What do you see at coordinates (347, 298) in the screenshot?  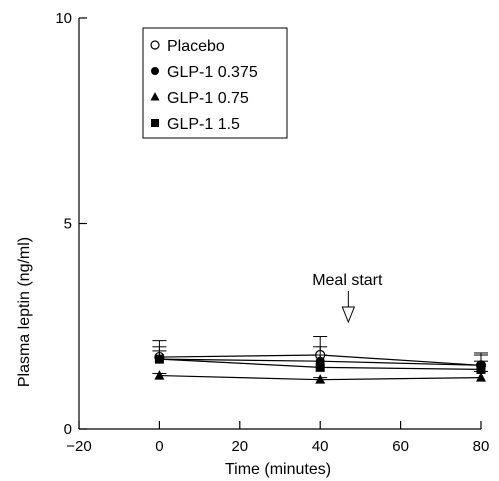 I see `meal-start-annotation: Meal start` at bounding box center [347, 298].